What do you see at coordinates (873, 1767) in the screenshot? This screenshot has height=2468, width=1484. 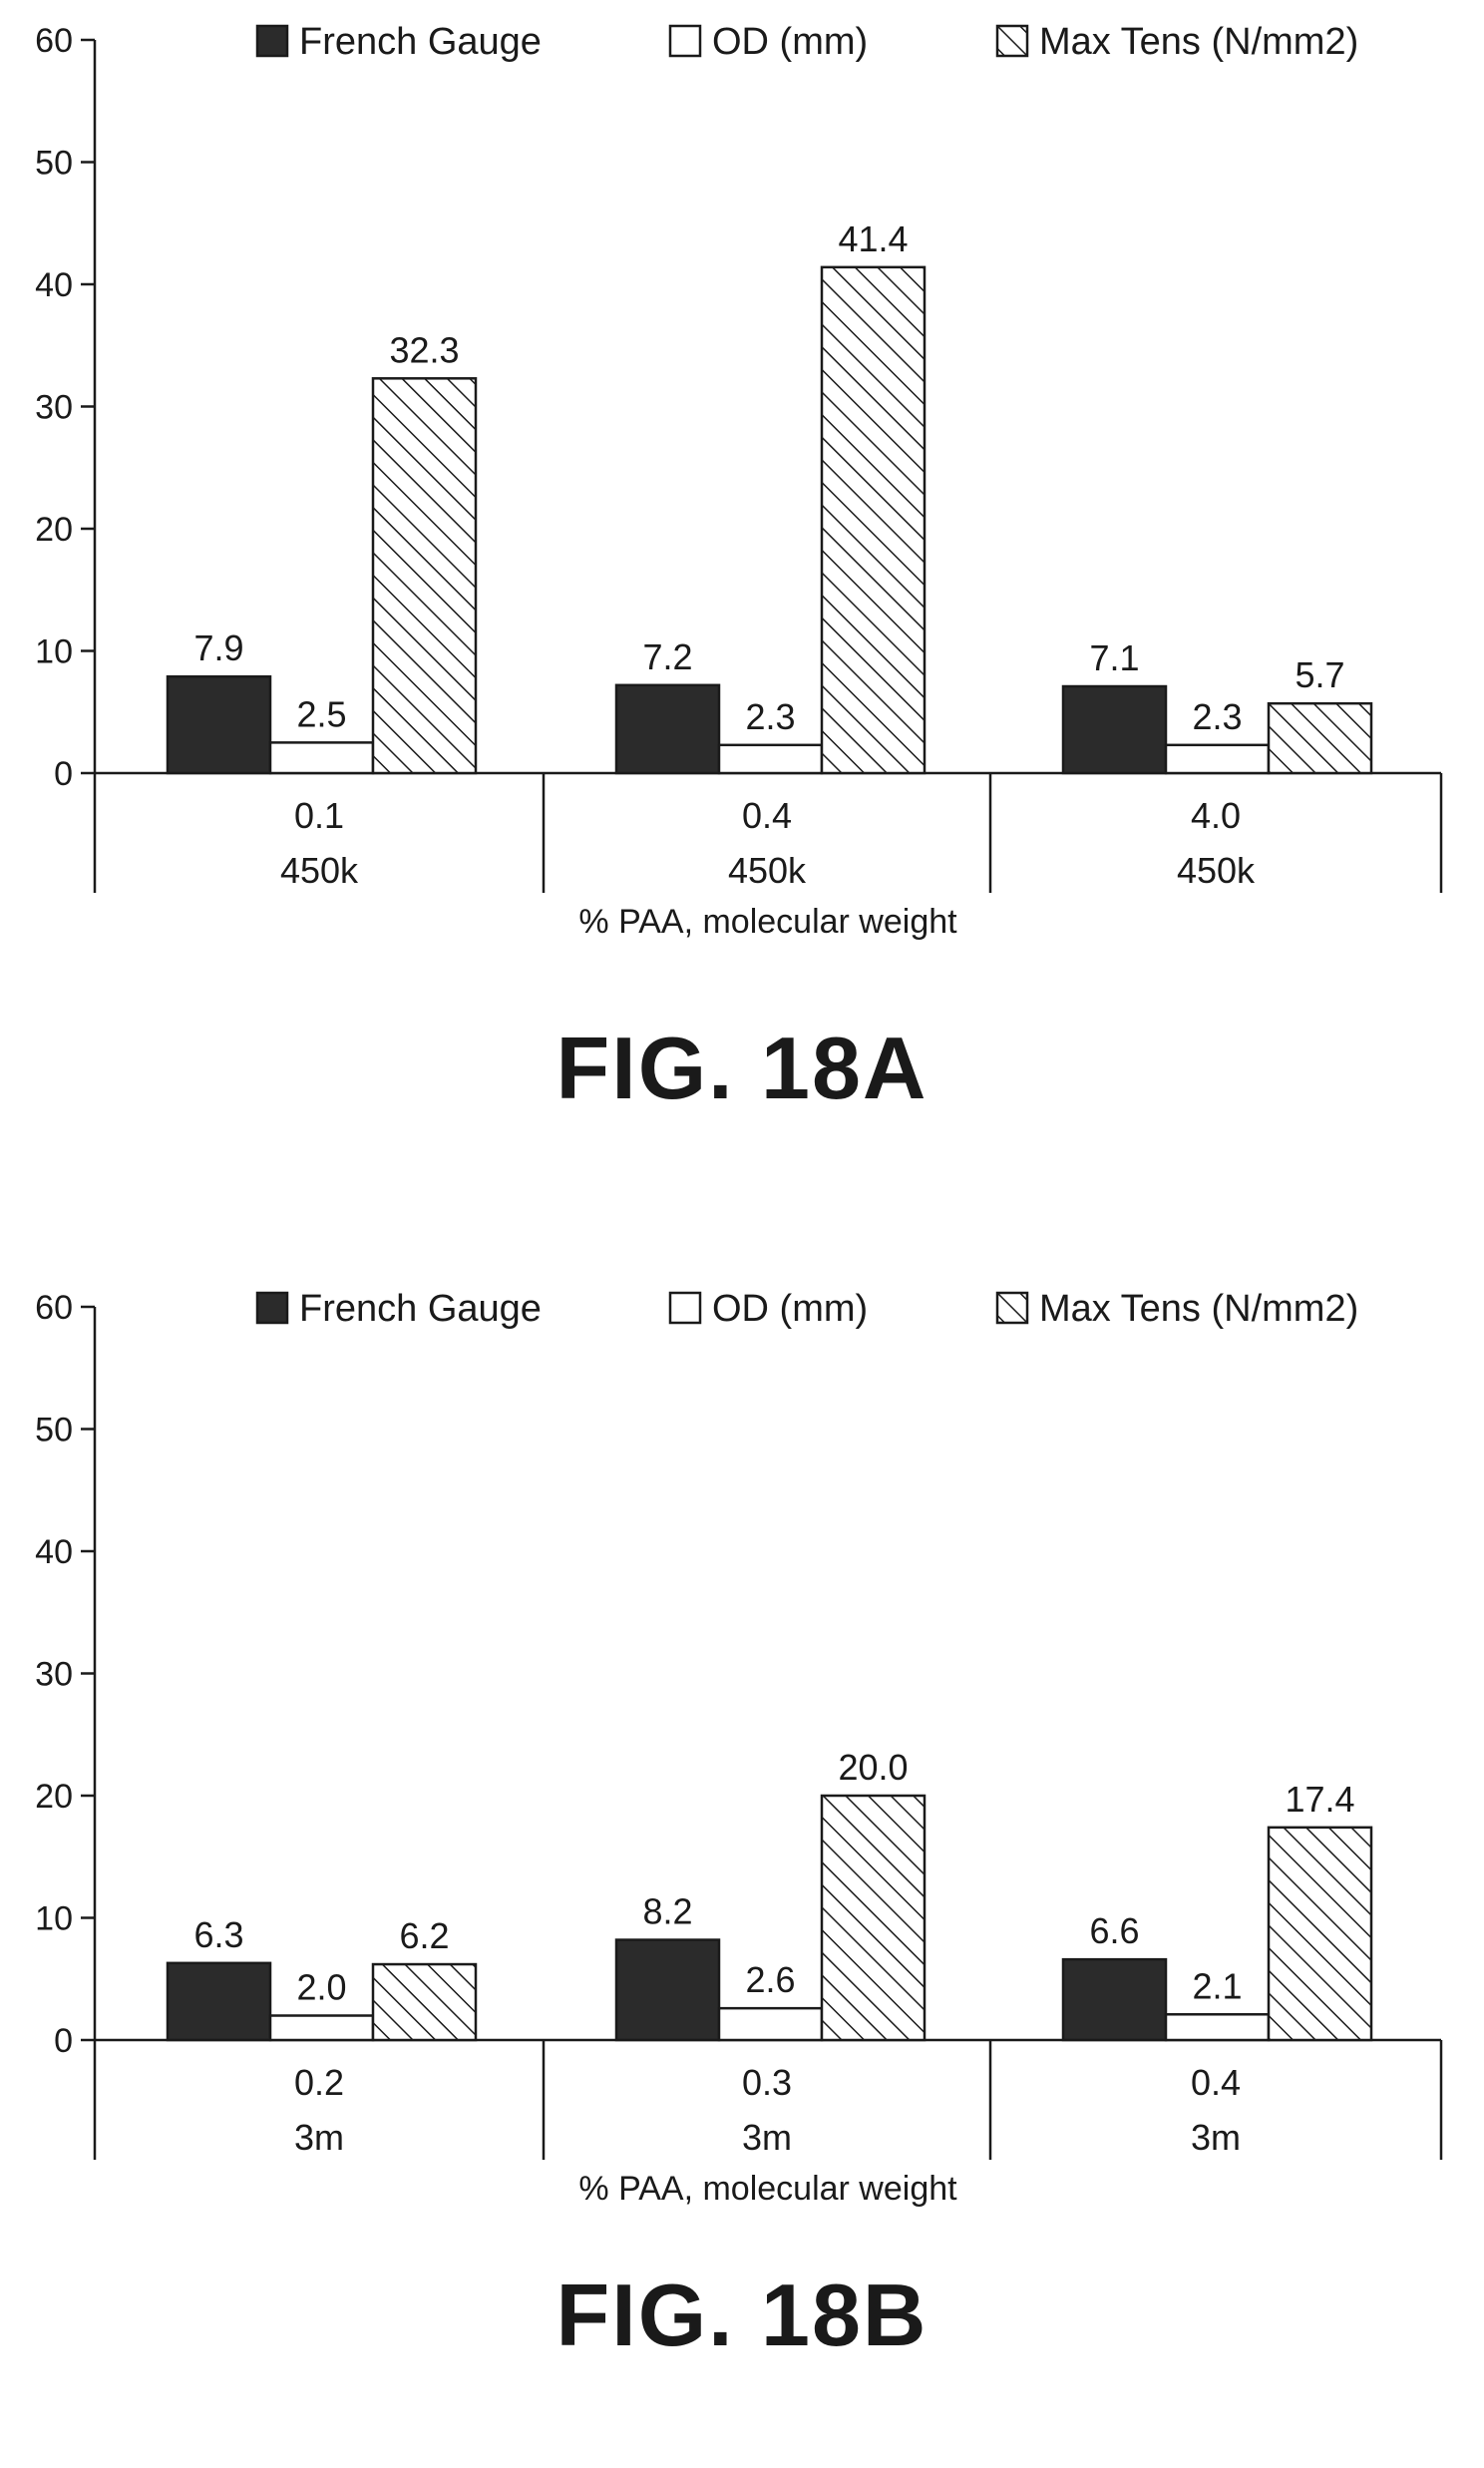 I see `data-label: 20.0` at bounding box center [873, 1767].